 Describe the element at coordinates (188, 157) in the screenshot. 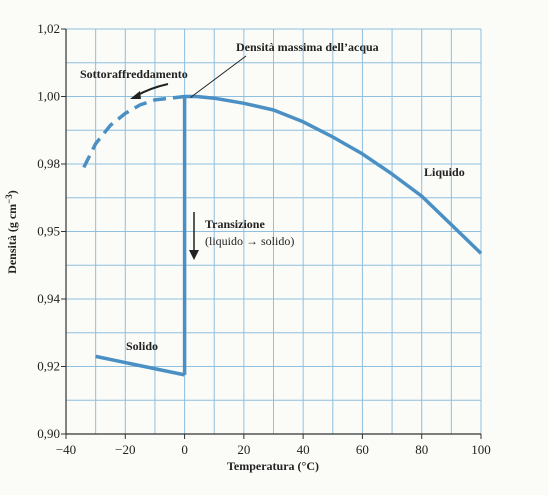

I see `annotation-arrows` at that location.